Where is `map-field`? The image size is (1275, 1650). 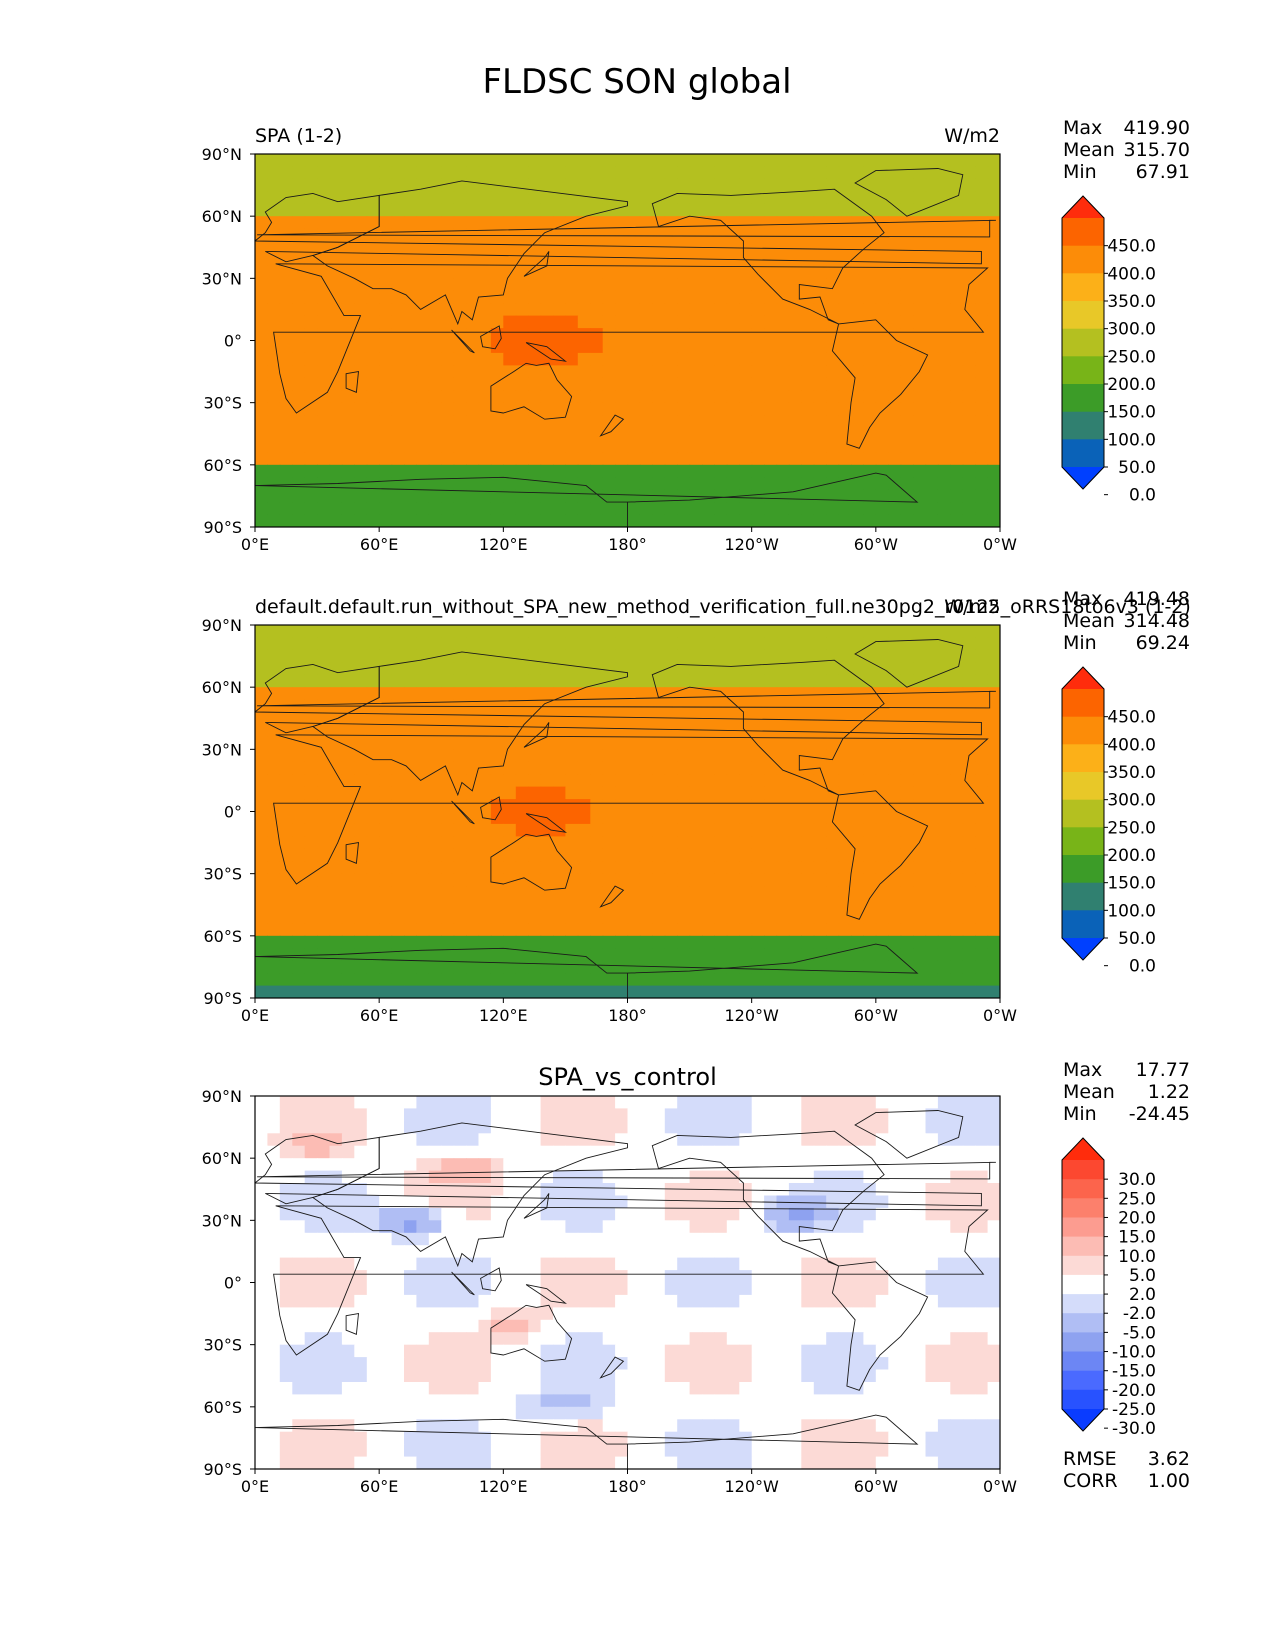
map-field is located at coordinates (627, 1282).